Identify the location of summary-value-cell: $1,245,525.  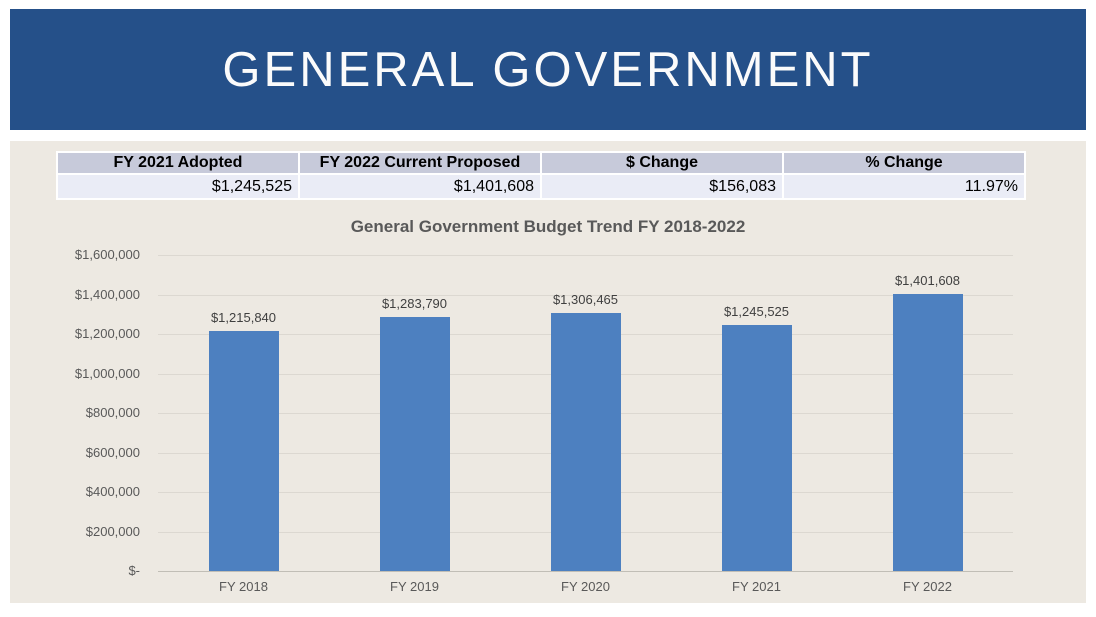
(178, 186).